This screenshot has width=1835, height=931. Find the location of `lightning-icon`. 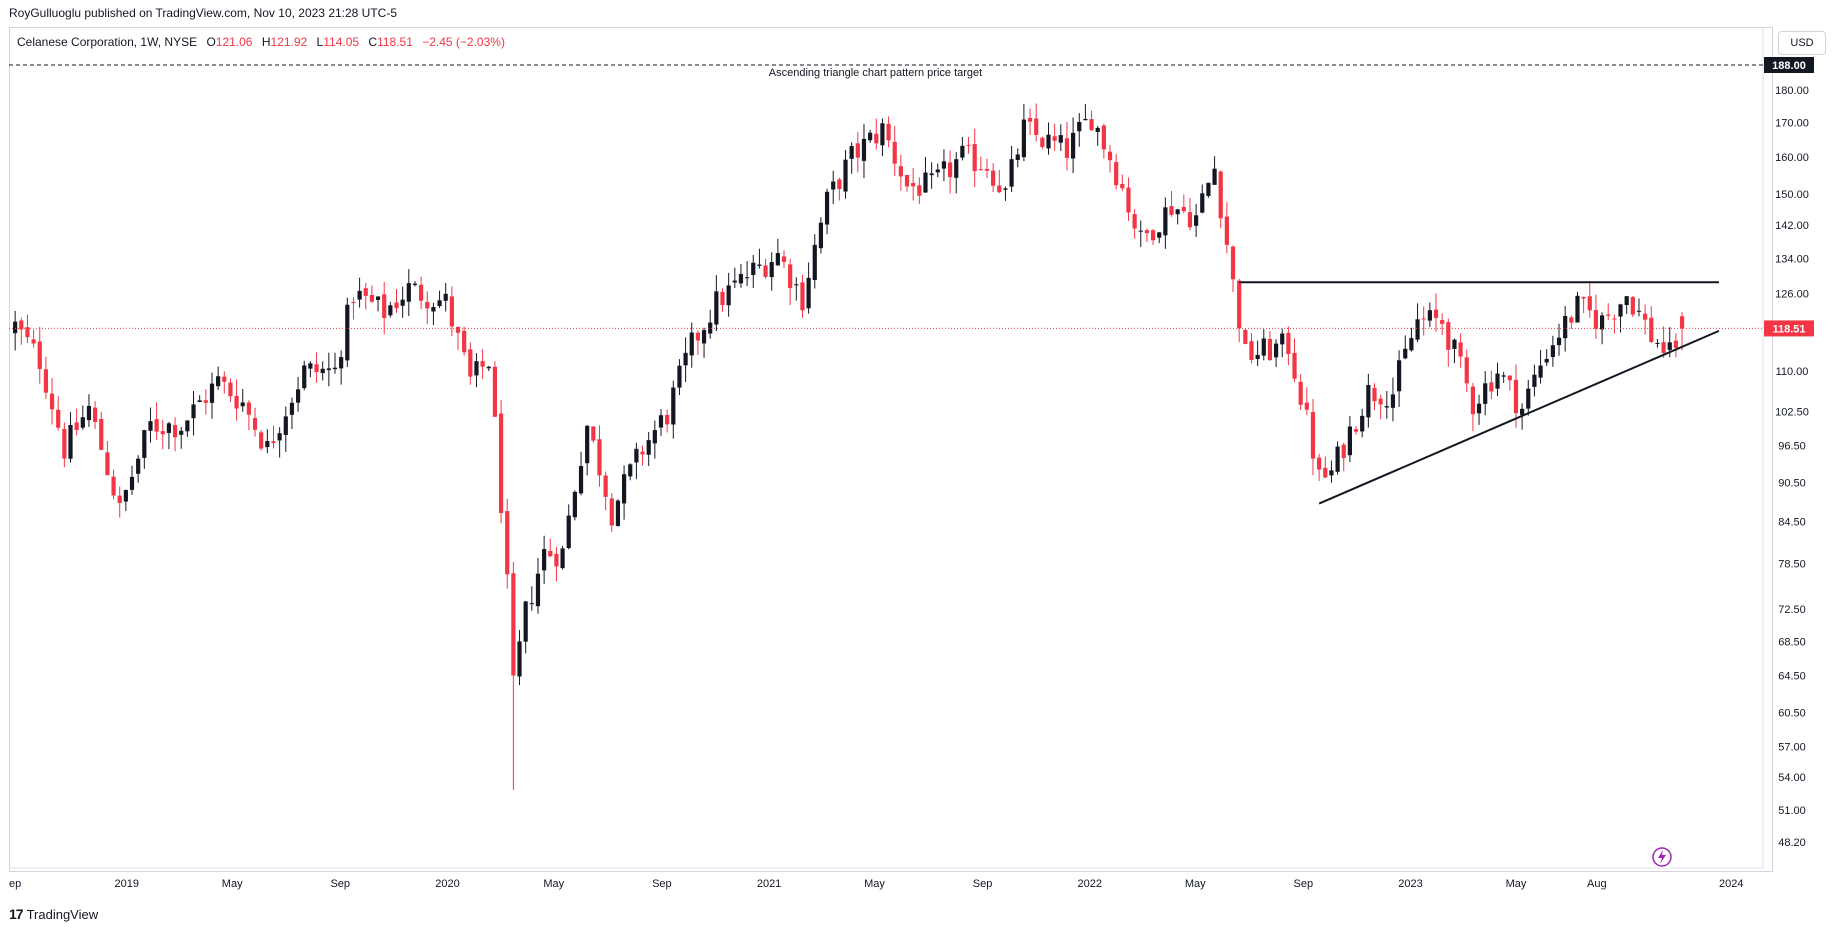

lightning-icon is located at coordinates (1662, 857).